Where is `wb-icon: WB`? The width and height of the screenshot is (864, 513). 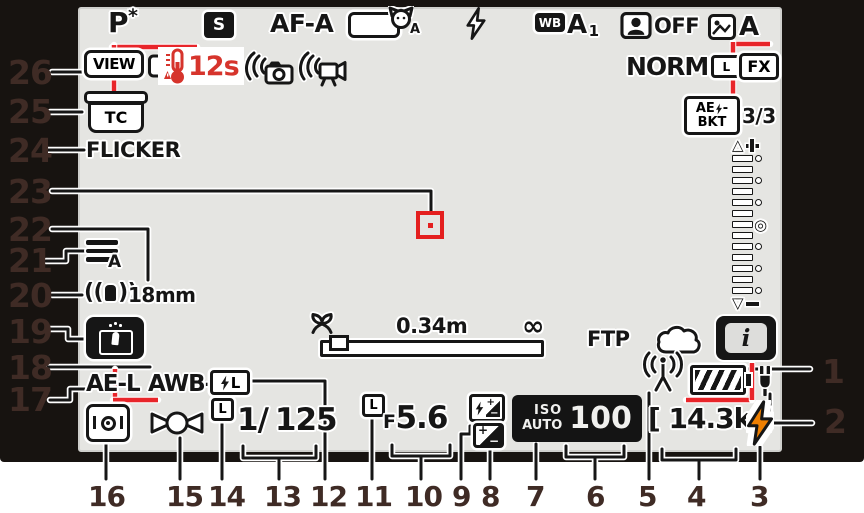
wb-icon: WB is located at coordinates (550, 22).